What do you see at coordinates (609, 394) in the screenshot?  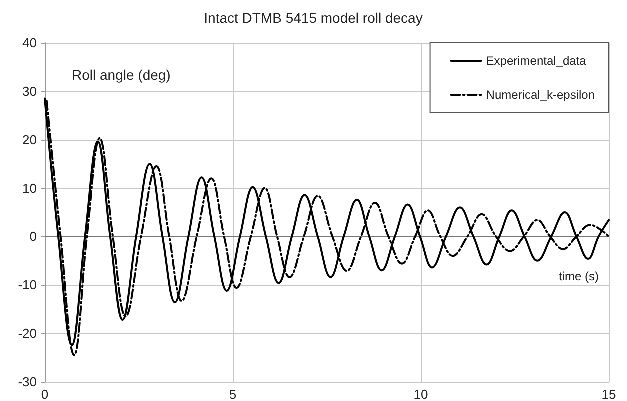 I see `x-tick-label: 15` at bounding box center [609, 394].